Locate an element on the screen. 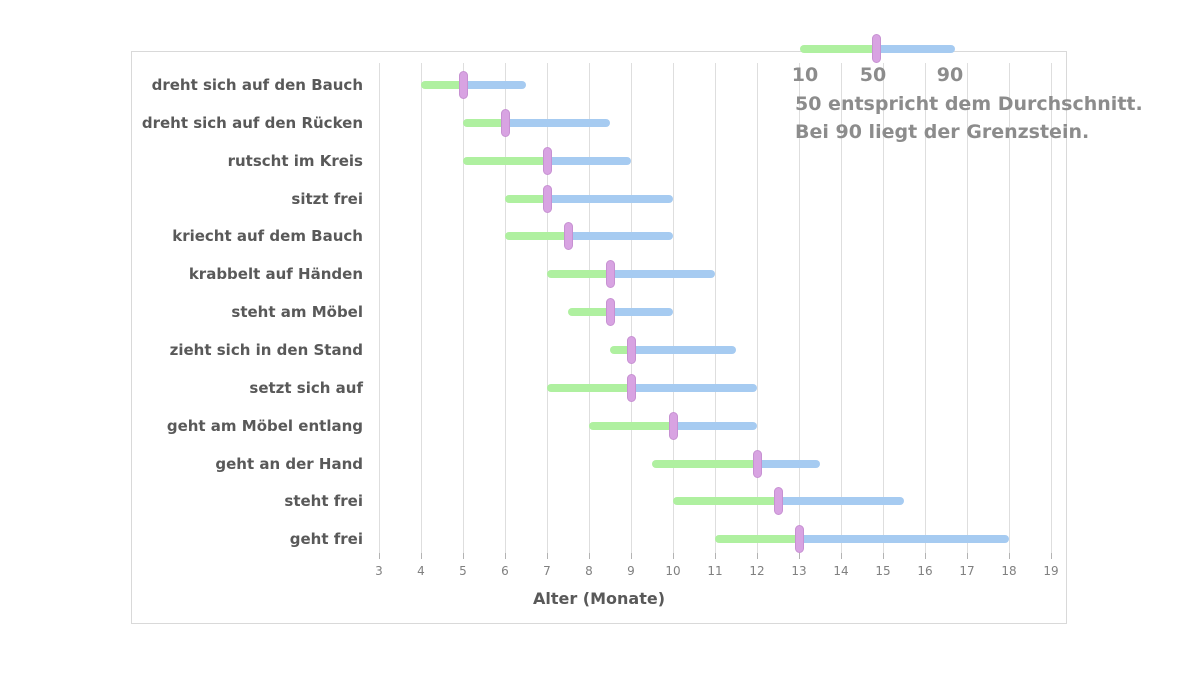 This screenshot has width=1200, height=676. x-tick-label-18: 18 is located at coordinates (1009, 571).